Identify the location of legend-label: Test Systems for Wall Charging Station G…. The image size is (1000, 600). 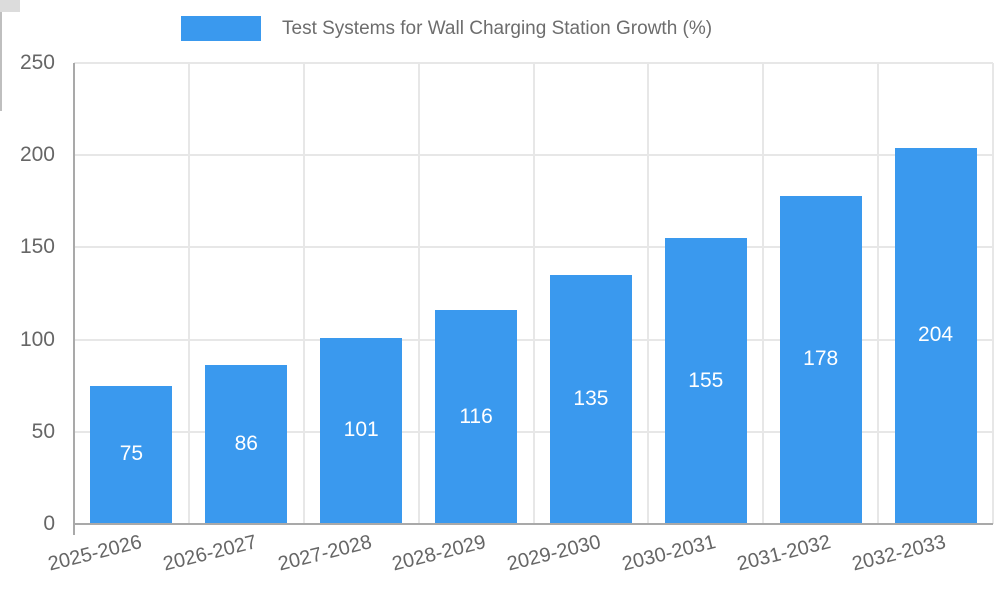
(497, 28).